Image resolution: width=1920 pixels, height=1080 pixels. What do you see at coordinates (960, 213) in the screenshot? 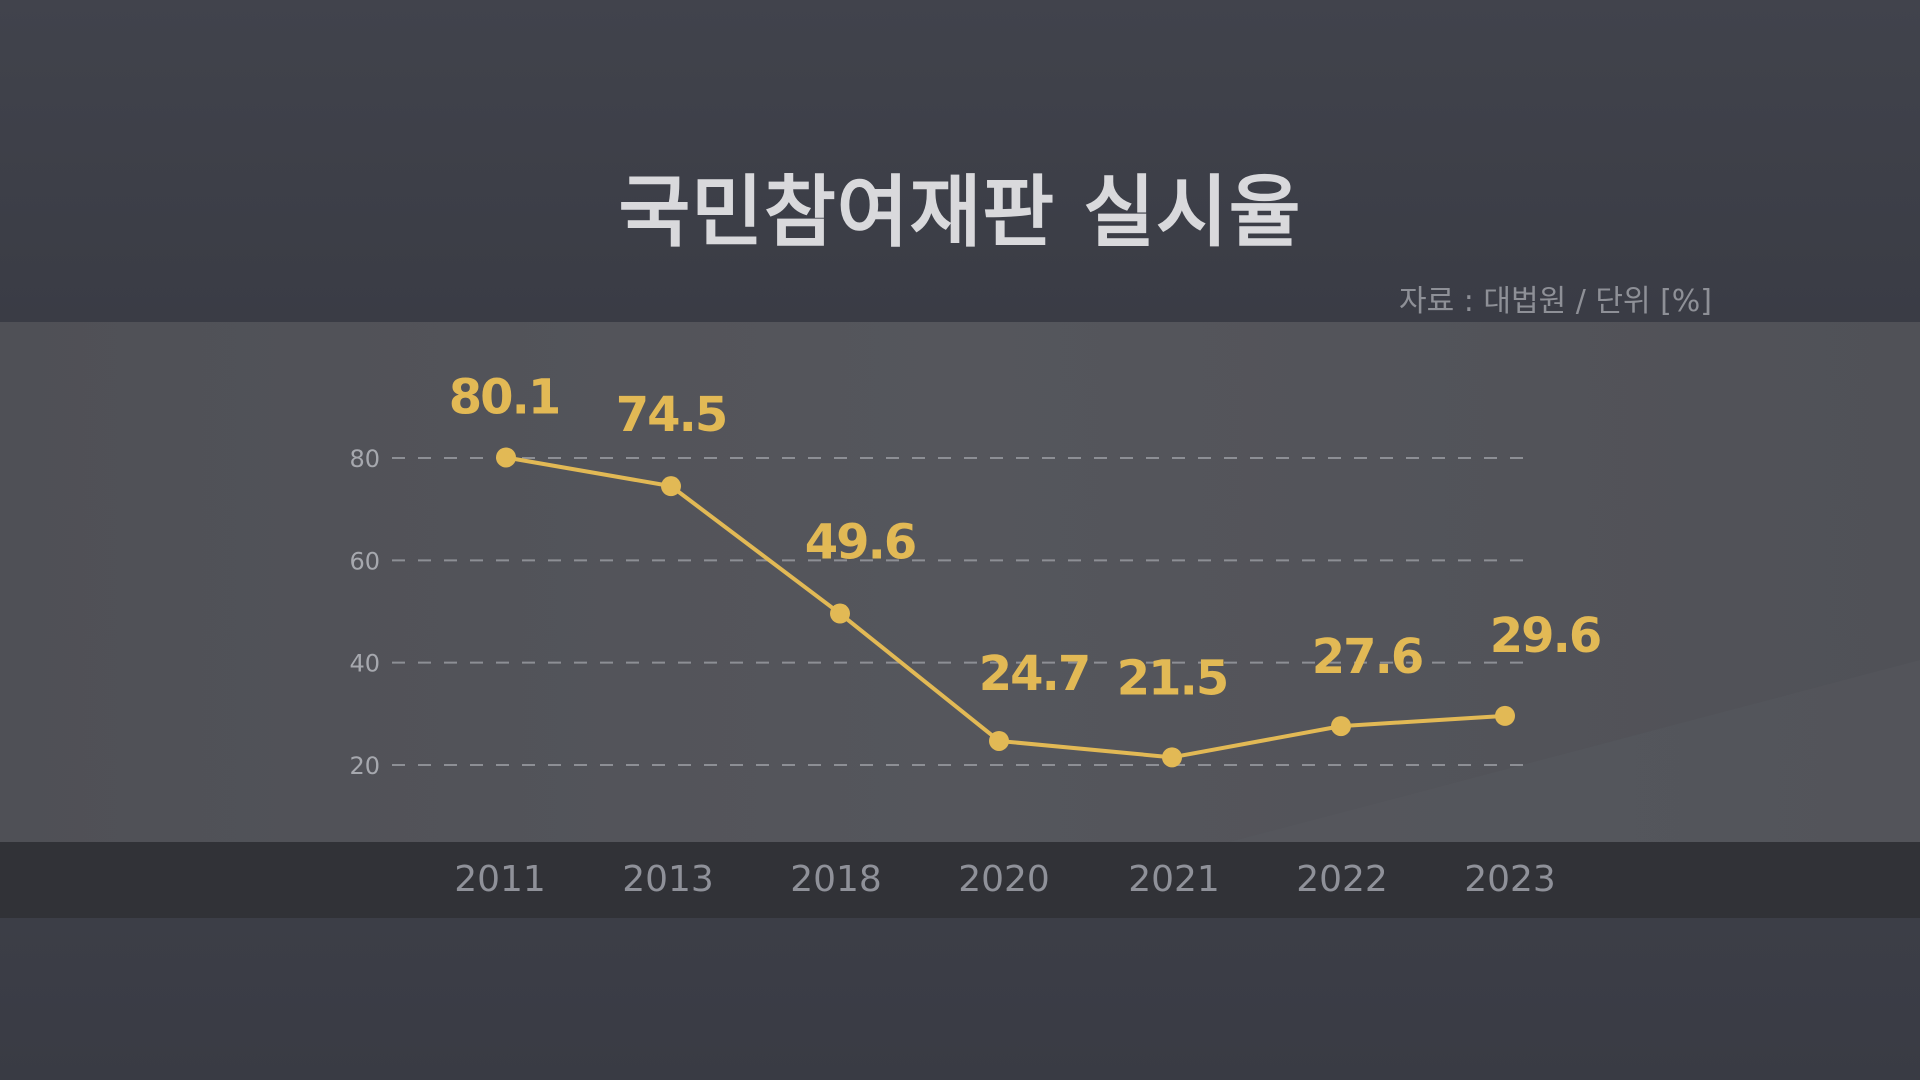
I see `chart-title: 국민참여재판 실시율` at bounding box center [960, 213].